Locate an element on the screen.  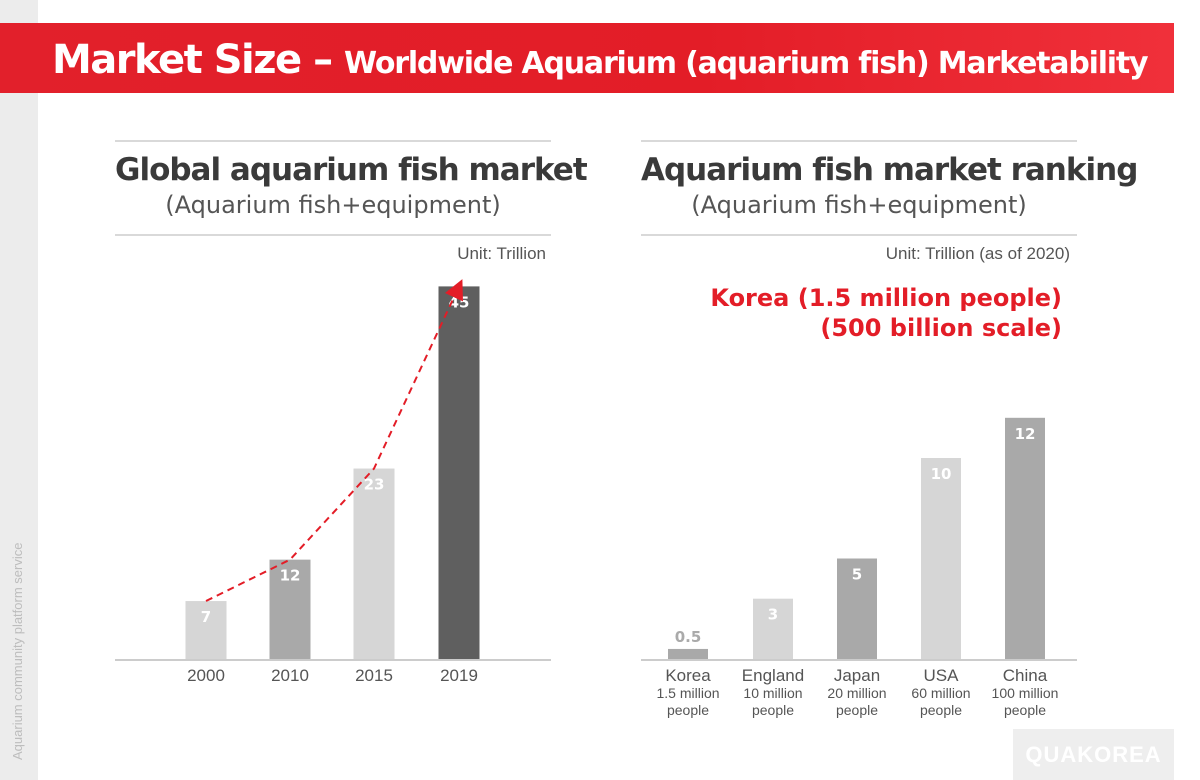
right-xtick-sub2-China: people is located at coordinates (1025, 710).